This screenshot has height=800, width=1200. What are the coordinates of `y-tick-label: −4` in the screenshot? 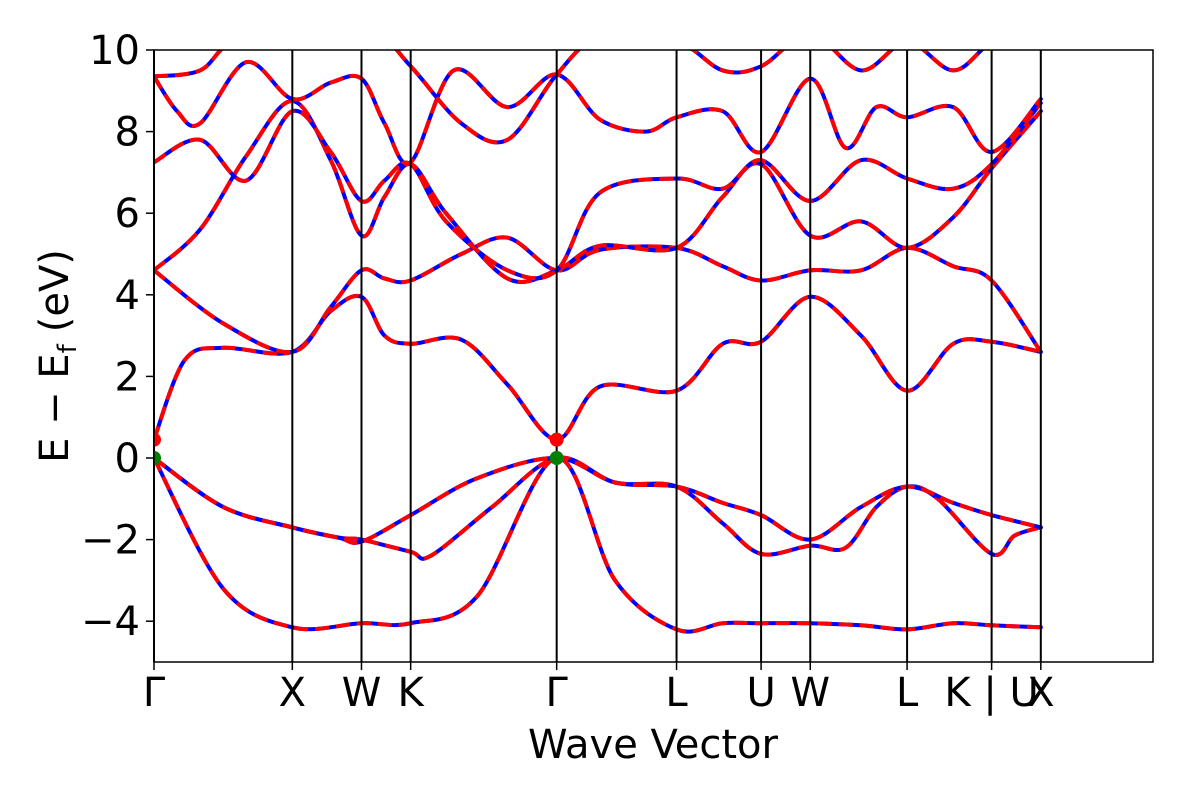 It's located at (110, 622).